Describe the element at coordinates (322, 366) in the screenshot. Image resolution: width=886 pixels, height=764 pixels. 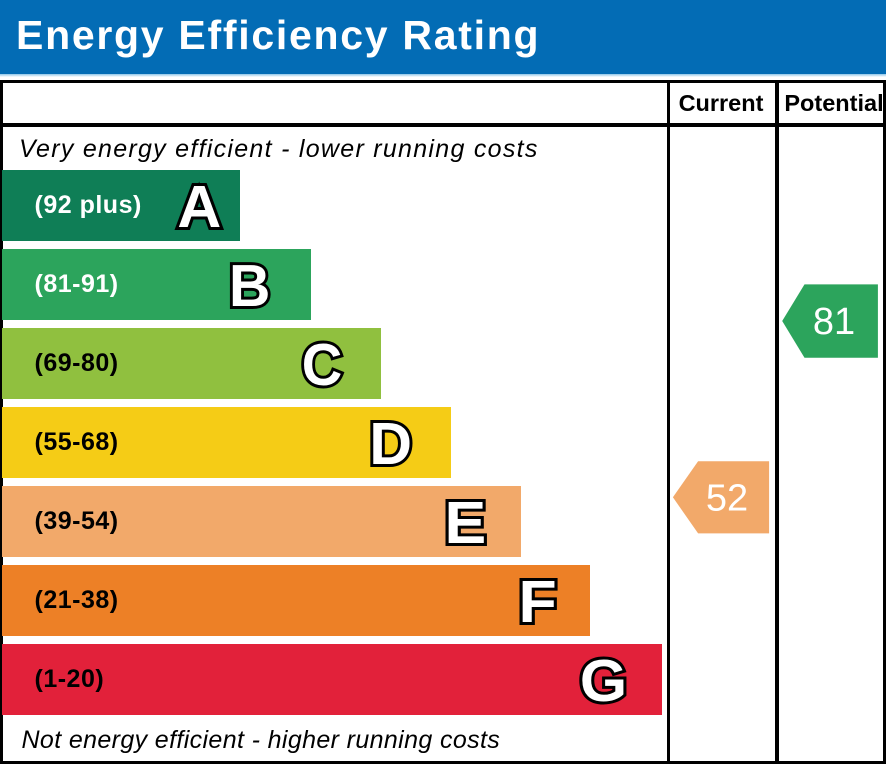
I see `svg-text: C` at that location.